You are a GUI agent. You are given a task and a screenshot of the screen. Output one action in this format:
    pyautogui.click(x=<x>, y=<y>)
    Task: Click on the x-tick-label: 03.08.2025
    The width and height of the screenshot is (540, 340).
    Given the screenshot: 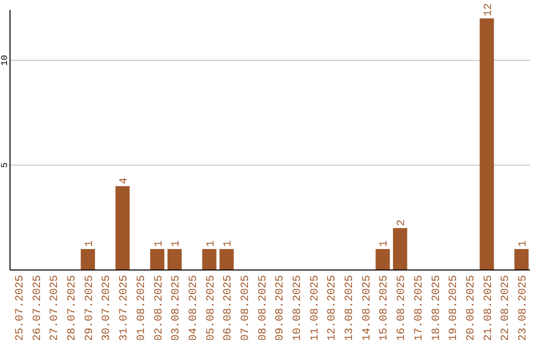 What is the action you would take?
    pyautogui.click(x=176, y=307)
    